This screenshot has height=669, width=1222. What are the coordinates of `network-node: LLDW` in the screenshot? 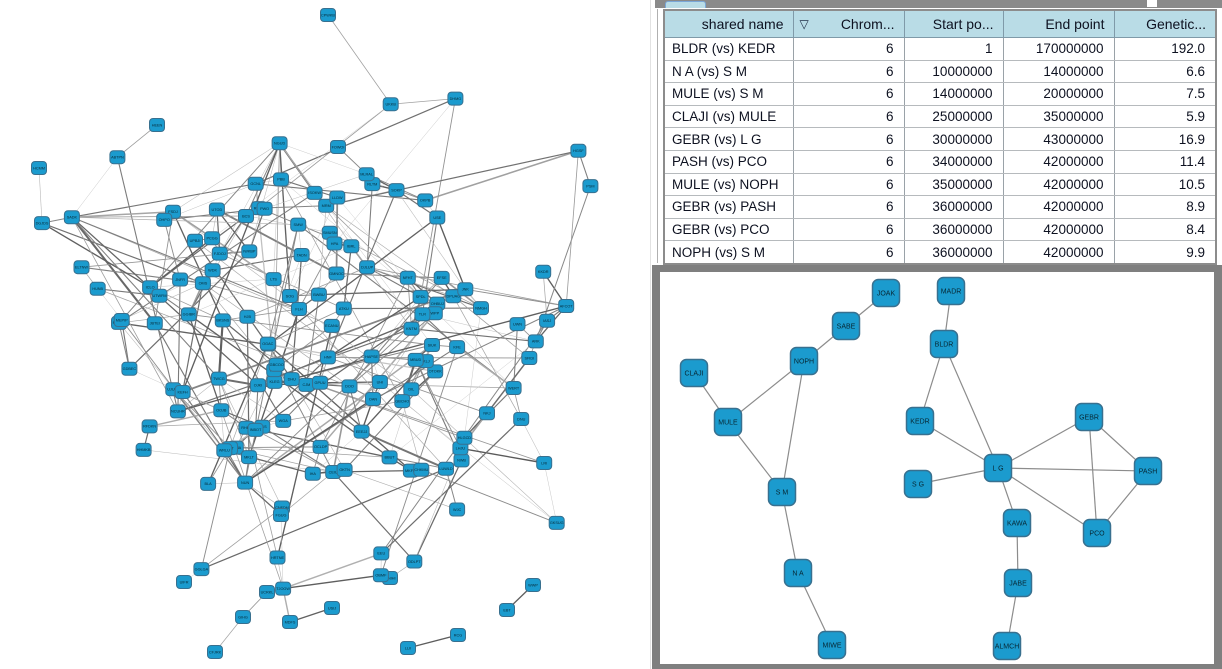 It's located at (337, 197).